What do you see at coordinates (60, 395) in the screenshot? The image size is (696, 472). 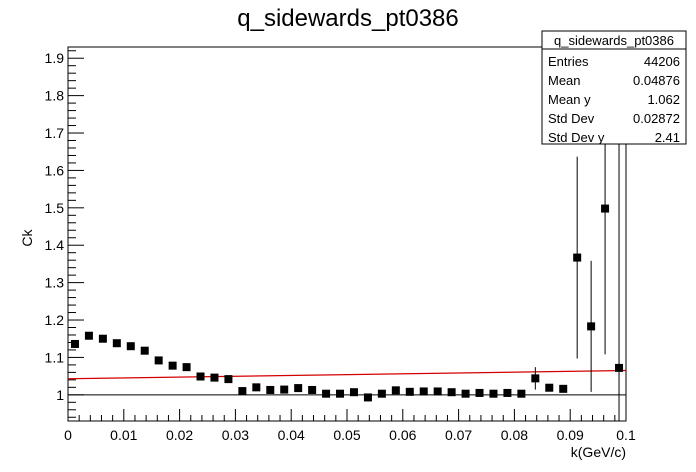 I see `y-tick-label: 1` at bounding box center [60, 395].